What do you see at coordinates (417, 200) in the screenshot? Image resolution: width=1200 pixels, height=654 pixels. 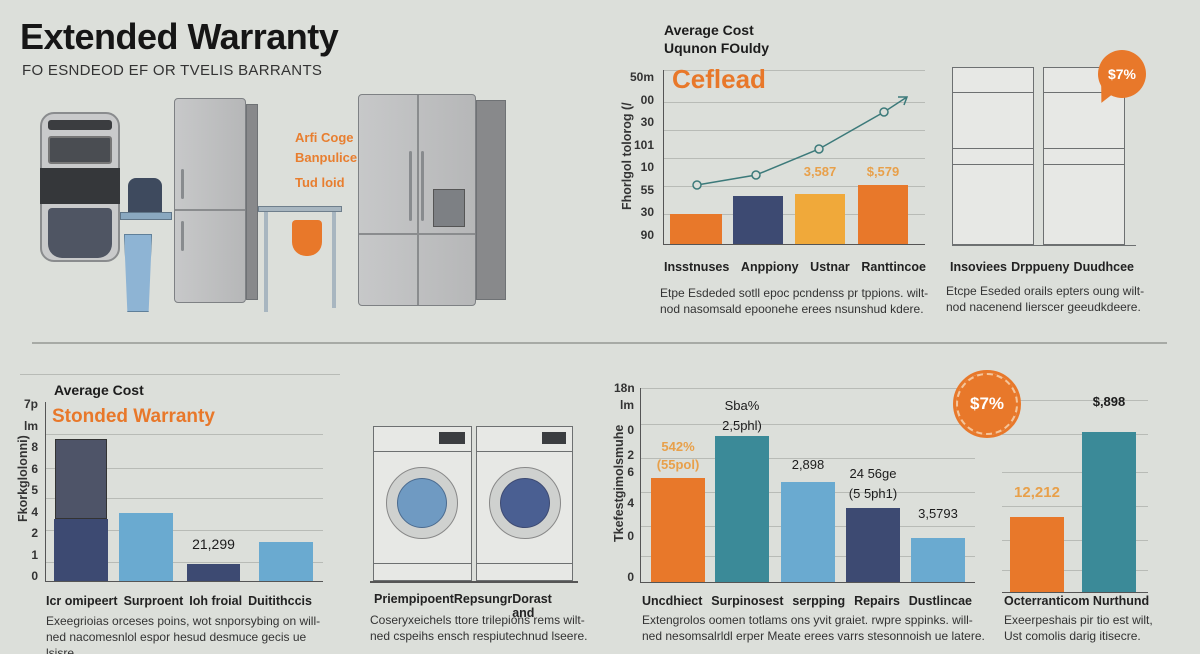 I see `french-door-fridge-icon` at bounding box center [417, 200].